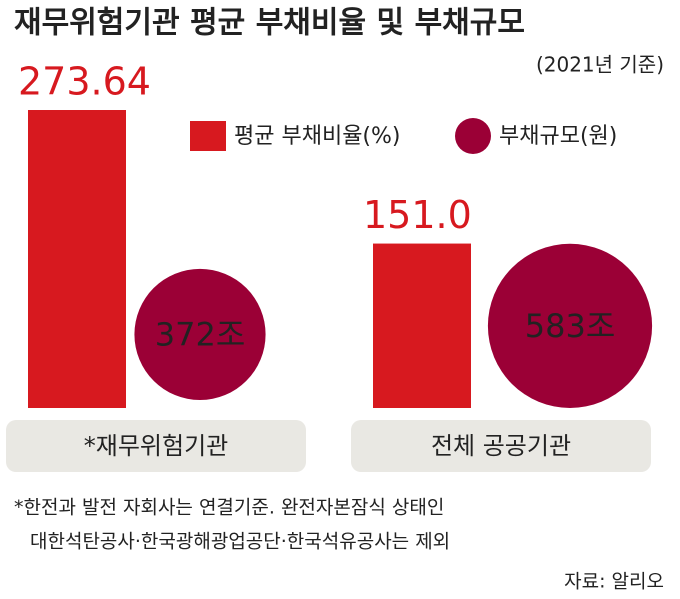  I want to click on data-label: 583조, so click(570, 326).